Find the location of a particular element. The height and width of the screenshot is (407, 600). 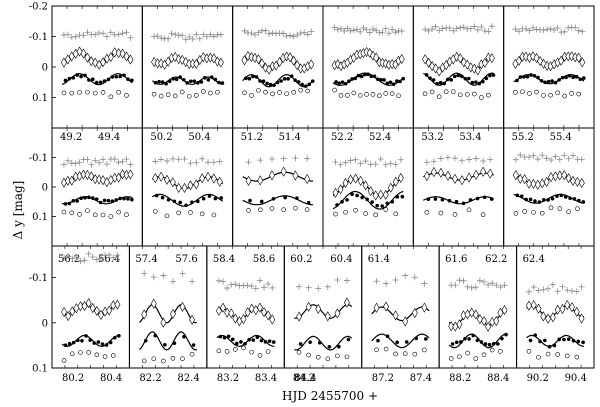

panel-frame is located at coordinates (187, 67).